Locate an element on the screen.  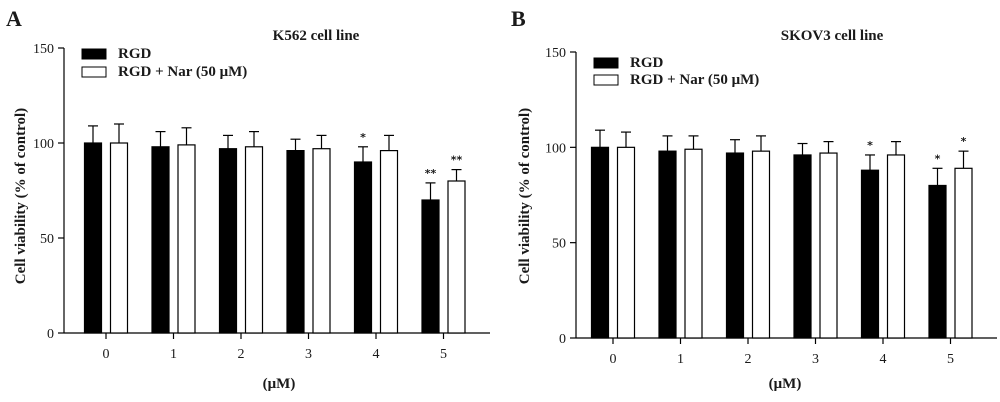
chart-title: K562 cell line is located at coordinates (316, 36).